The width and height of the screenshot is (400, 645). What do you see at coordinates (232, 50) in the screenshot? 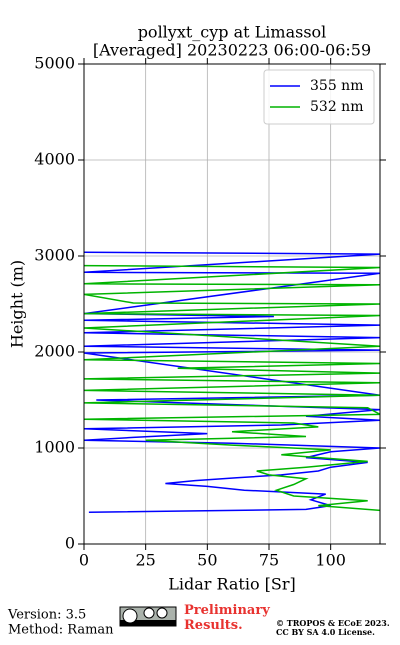
I see `chart-subtitle: [Averaged] 20230223 06:00-06:59` at bounding box center [232, 50].